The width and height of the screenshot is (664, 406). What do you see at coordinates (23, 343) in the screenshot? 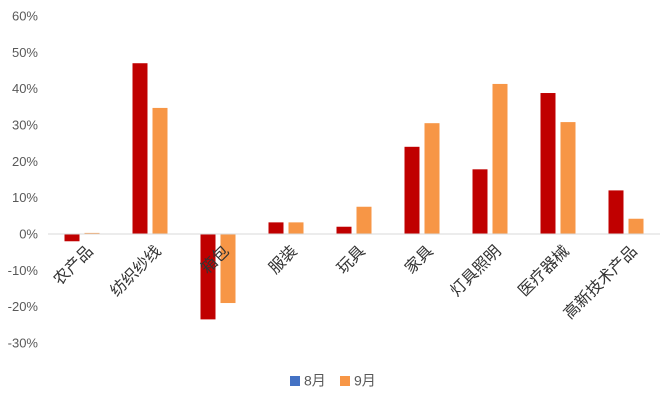
I see `y-tick-label: -30%` at bounding box center [23, 343].